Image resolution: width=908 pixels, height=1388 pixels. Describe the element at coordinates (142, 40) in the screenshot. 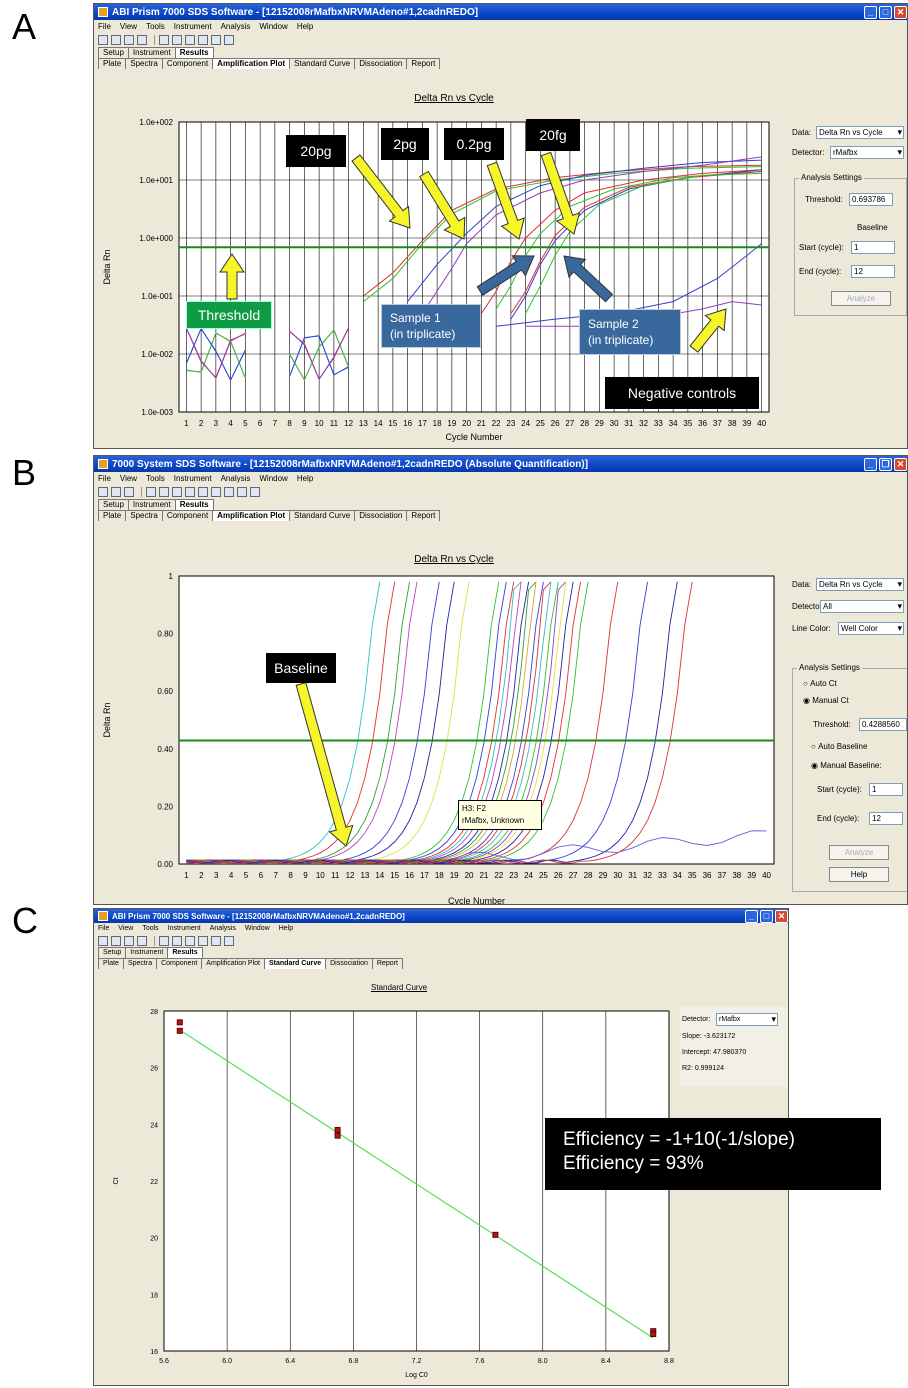

I see `print-icon` at that location.